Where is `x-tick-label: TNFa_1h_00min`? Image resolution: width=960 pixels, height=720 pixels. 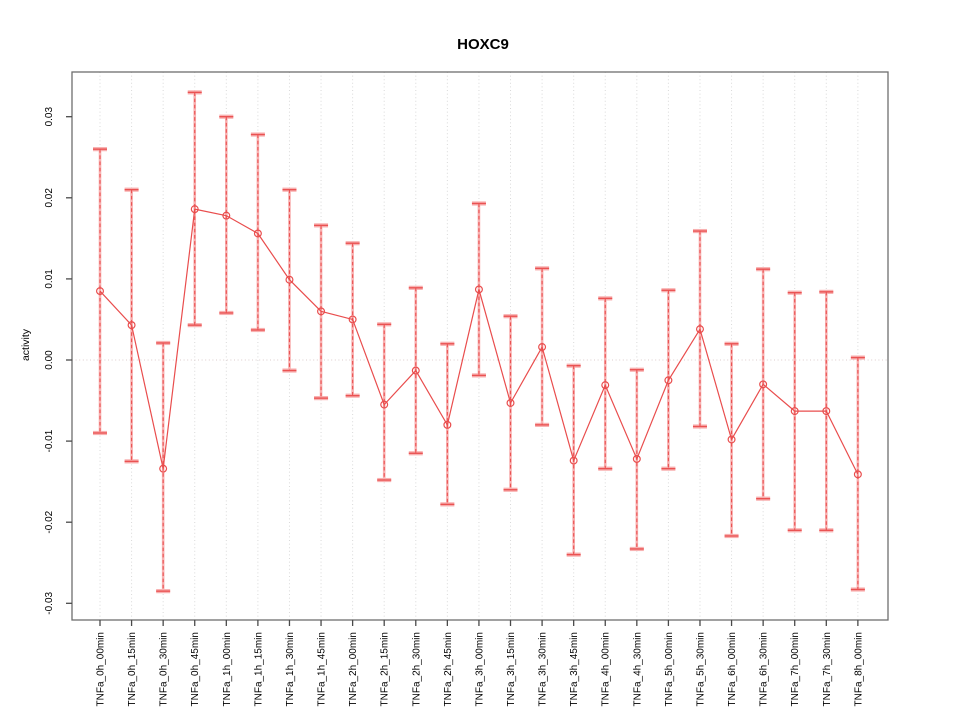
x-tick-label: TNFa_1h_00min is located at coordinates (227, 669).